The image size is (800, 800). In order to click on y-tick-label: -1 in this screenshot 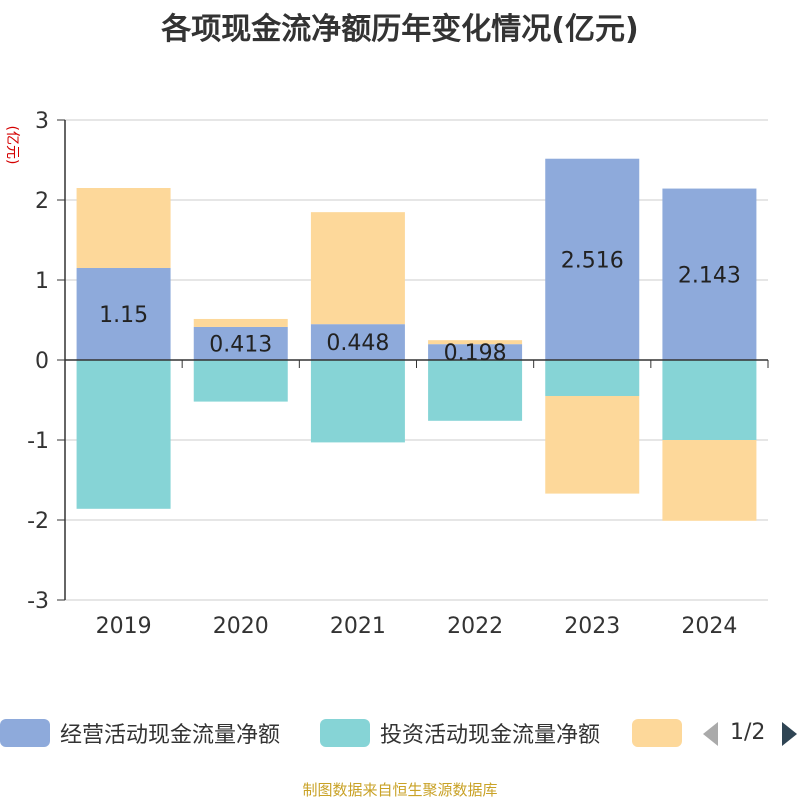, I will do `click(38, 441)`.